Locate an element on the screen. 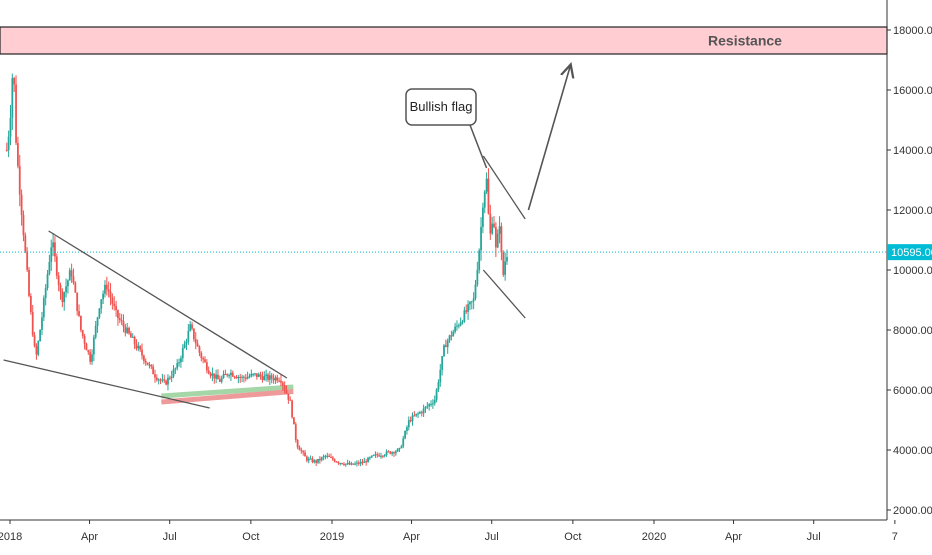 Image resolution: width=932 pixels, height=555 pixels. last-price-tag-text: 10595.00 is located at coordinates (911, 253).